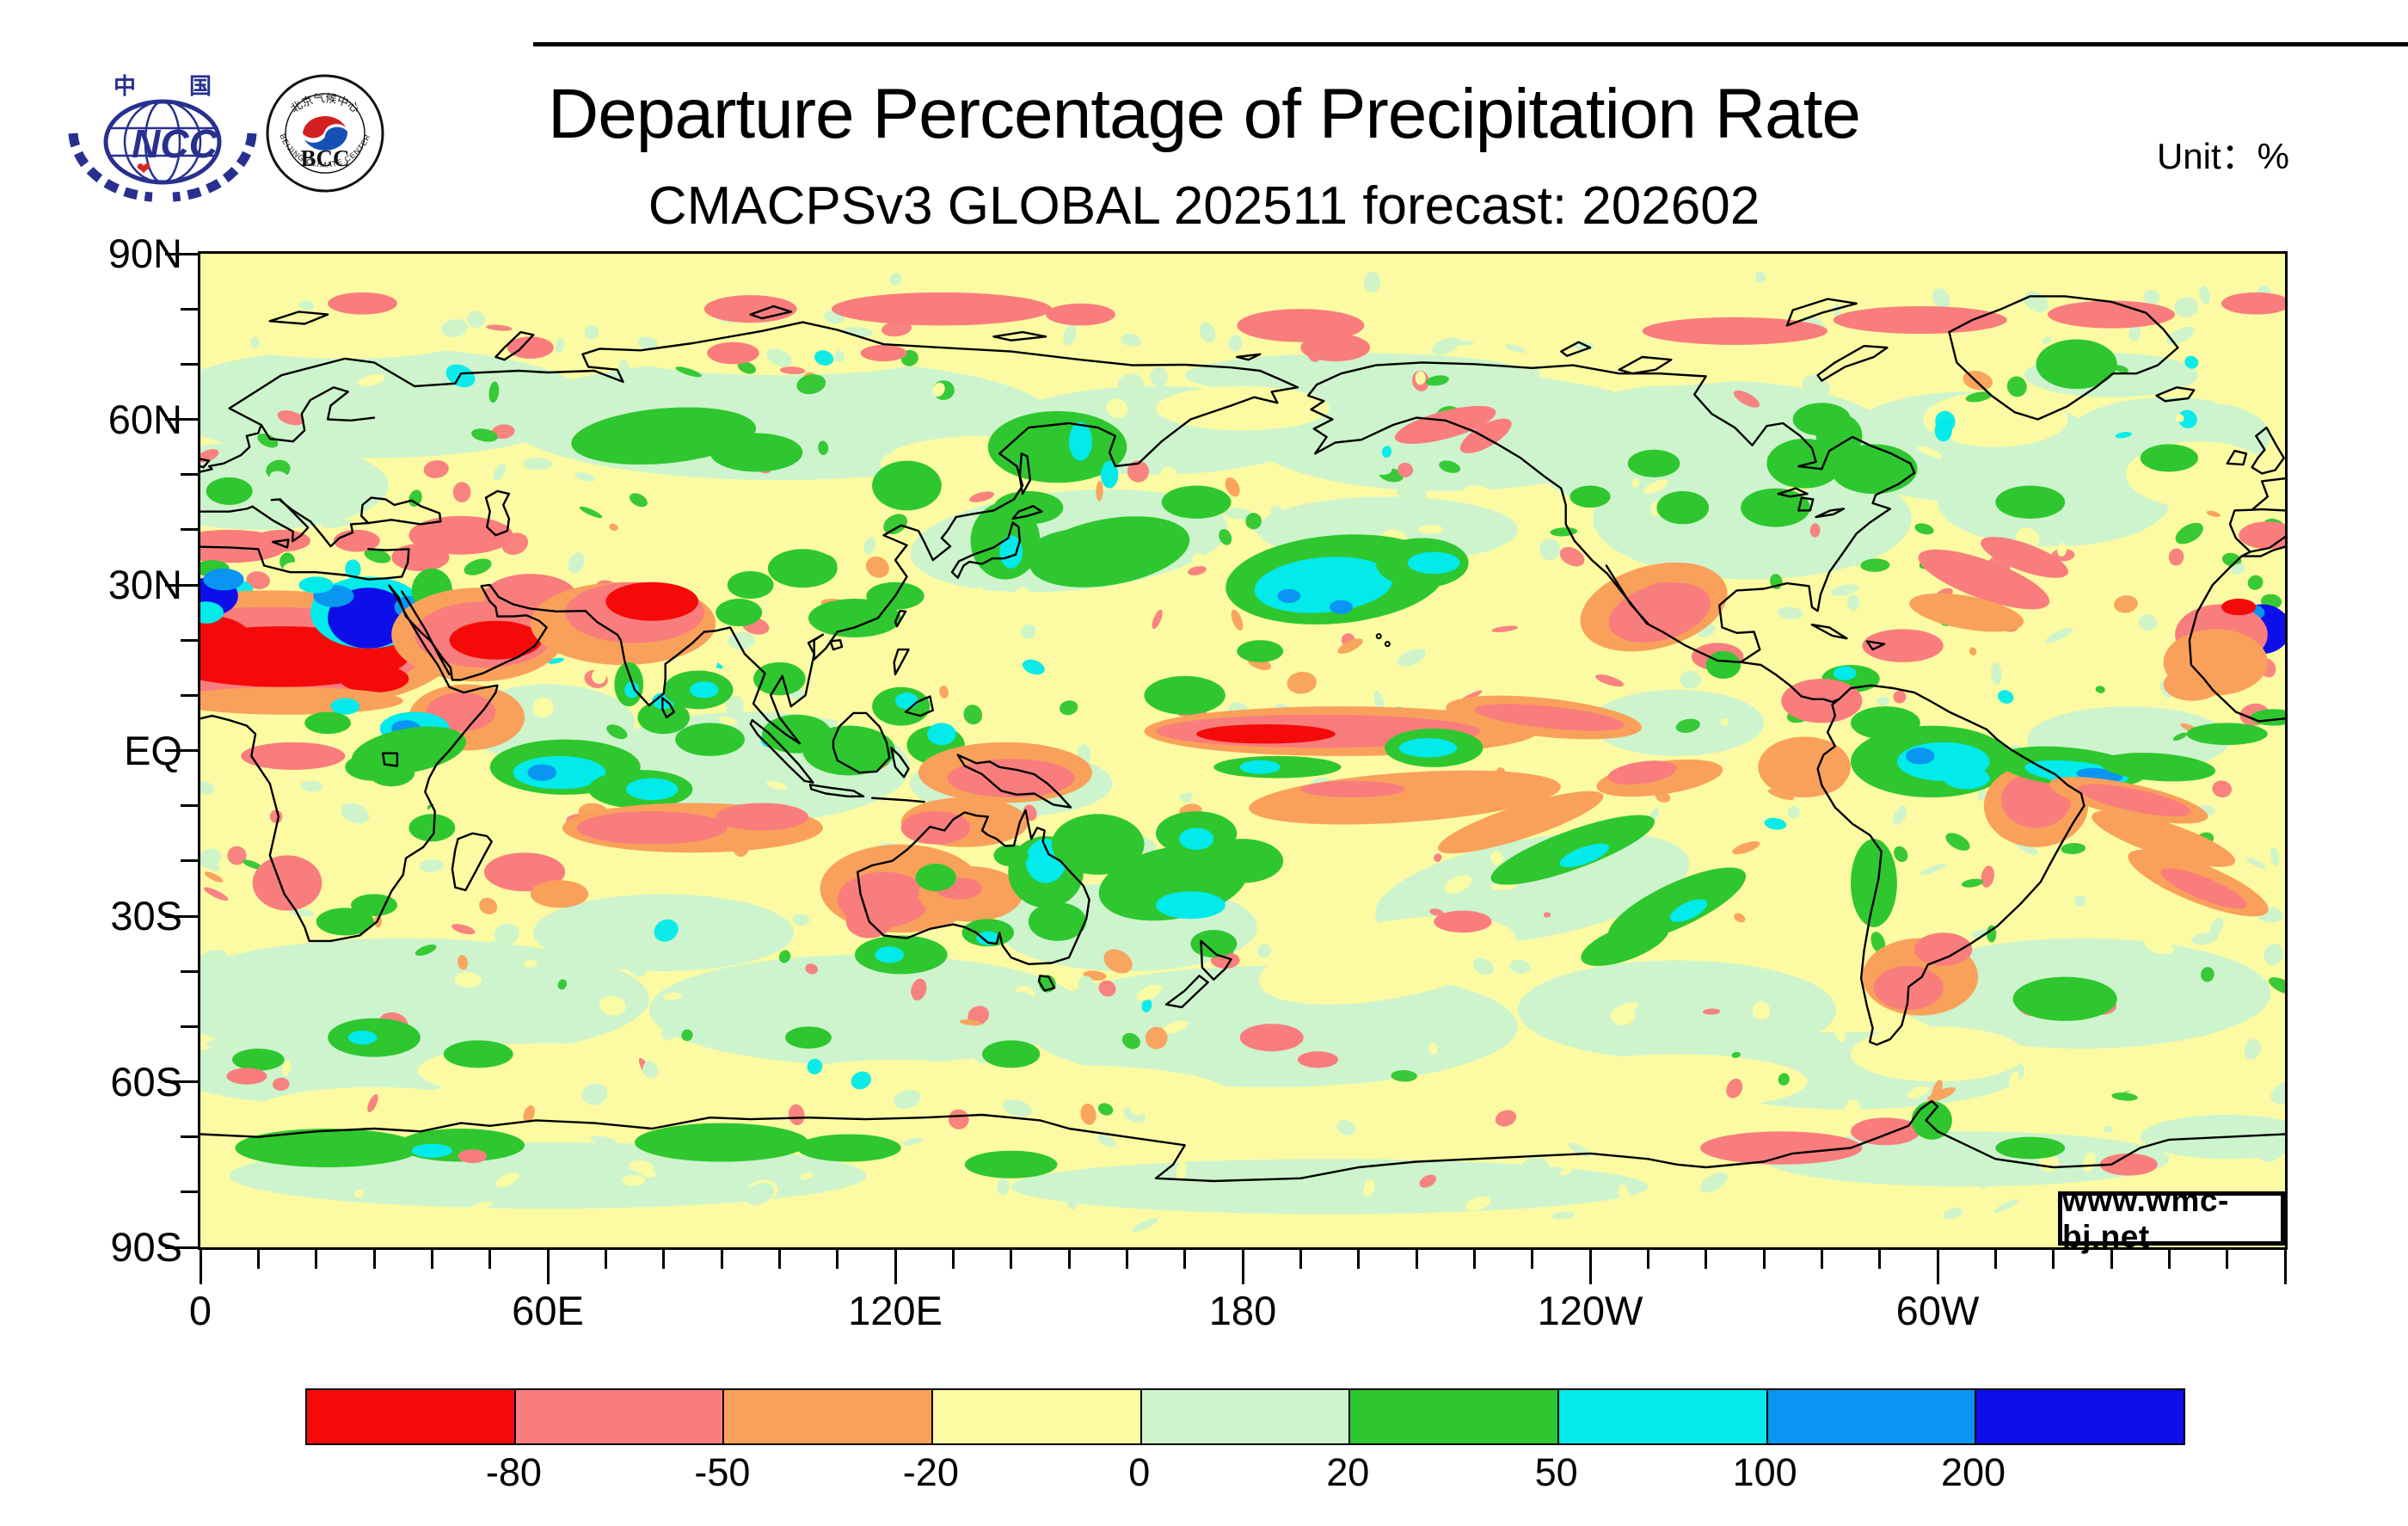 This screenshot has width=2408, height=1526. What do you see at coordinates (325, 158) in the screenshot?
I see `bcc-logo-acronym: BCC` at bounding box center [325, 158].